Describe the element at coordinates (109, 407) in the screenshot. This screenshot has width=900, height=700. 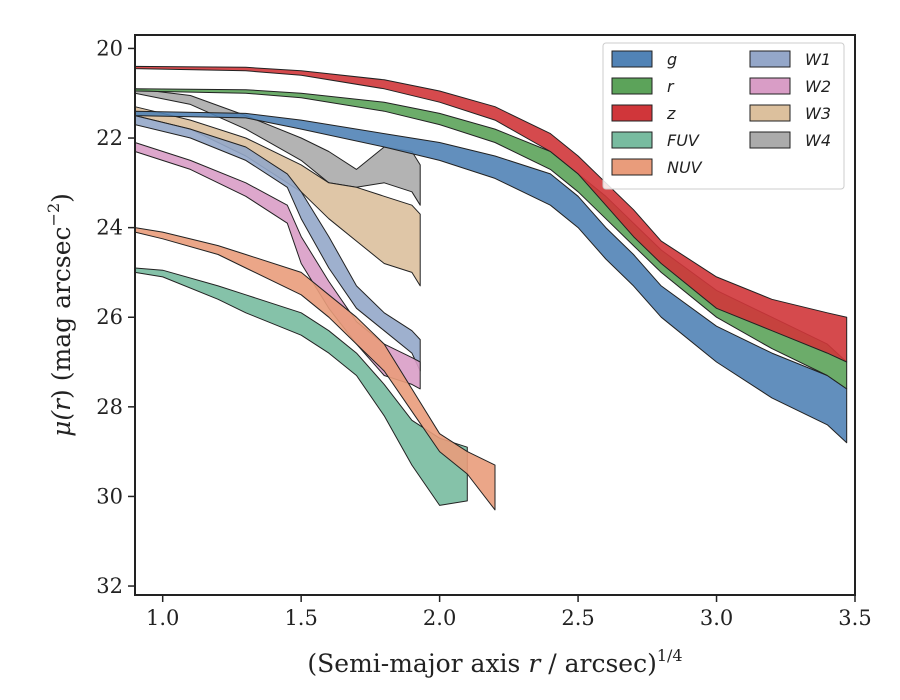
I see `y-tick-label: 28` at that location.